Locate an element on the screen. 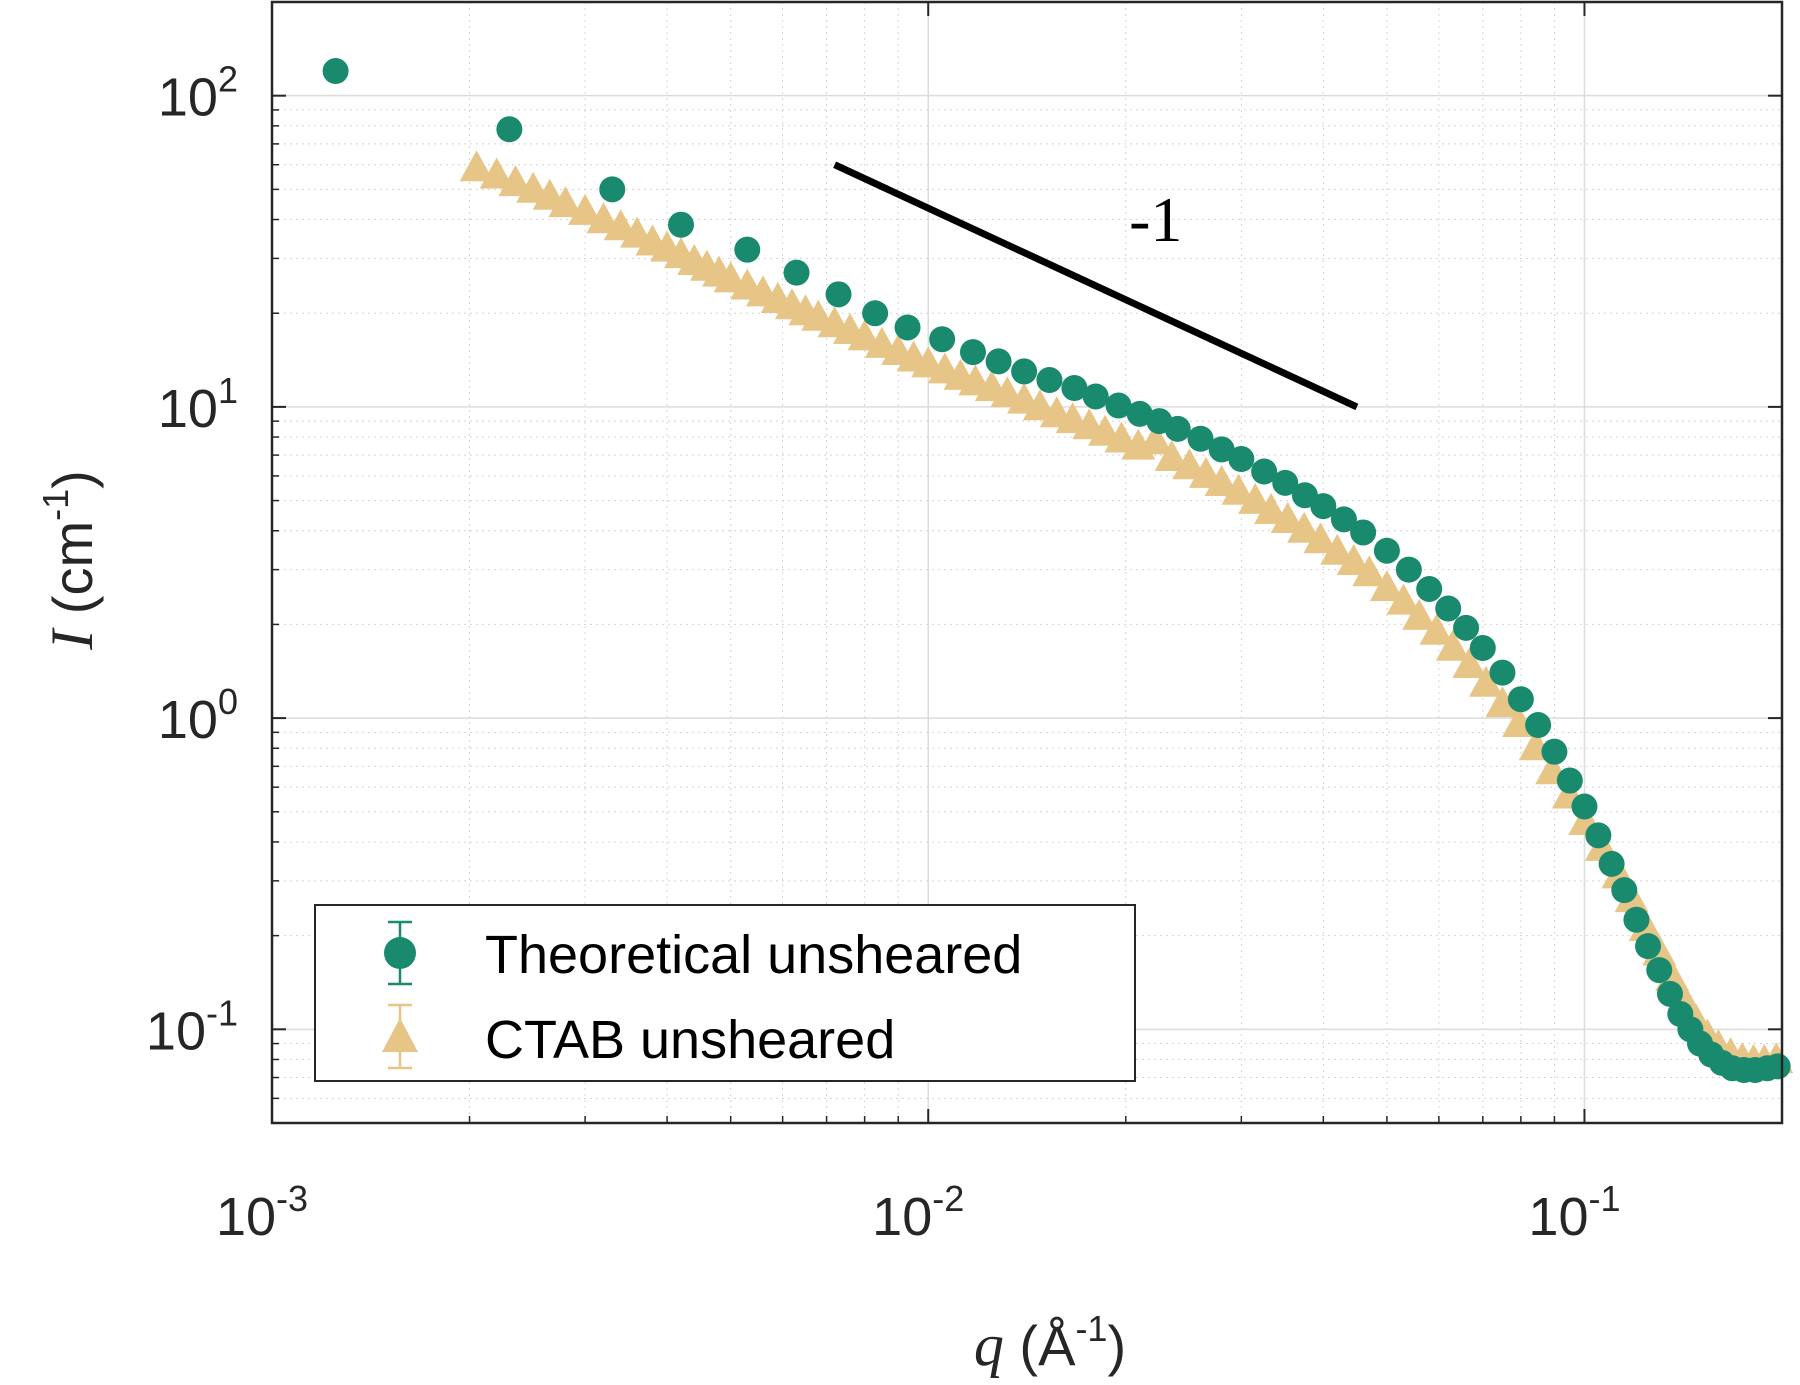 The width and height of the screenshot is (1800, 1385). legend: Theoretical unsheared CTAB unsheared is located at coordinates (725, 993).